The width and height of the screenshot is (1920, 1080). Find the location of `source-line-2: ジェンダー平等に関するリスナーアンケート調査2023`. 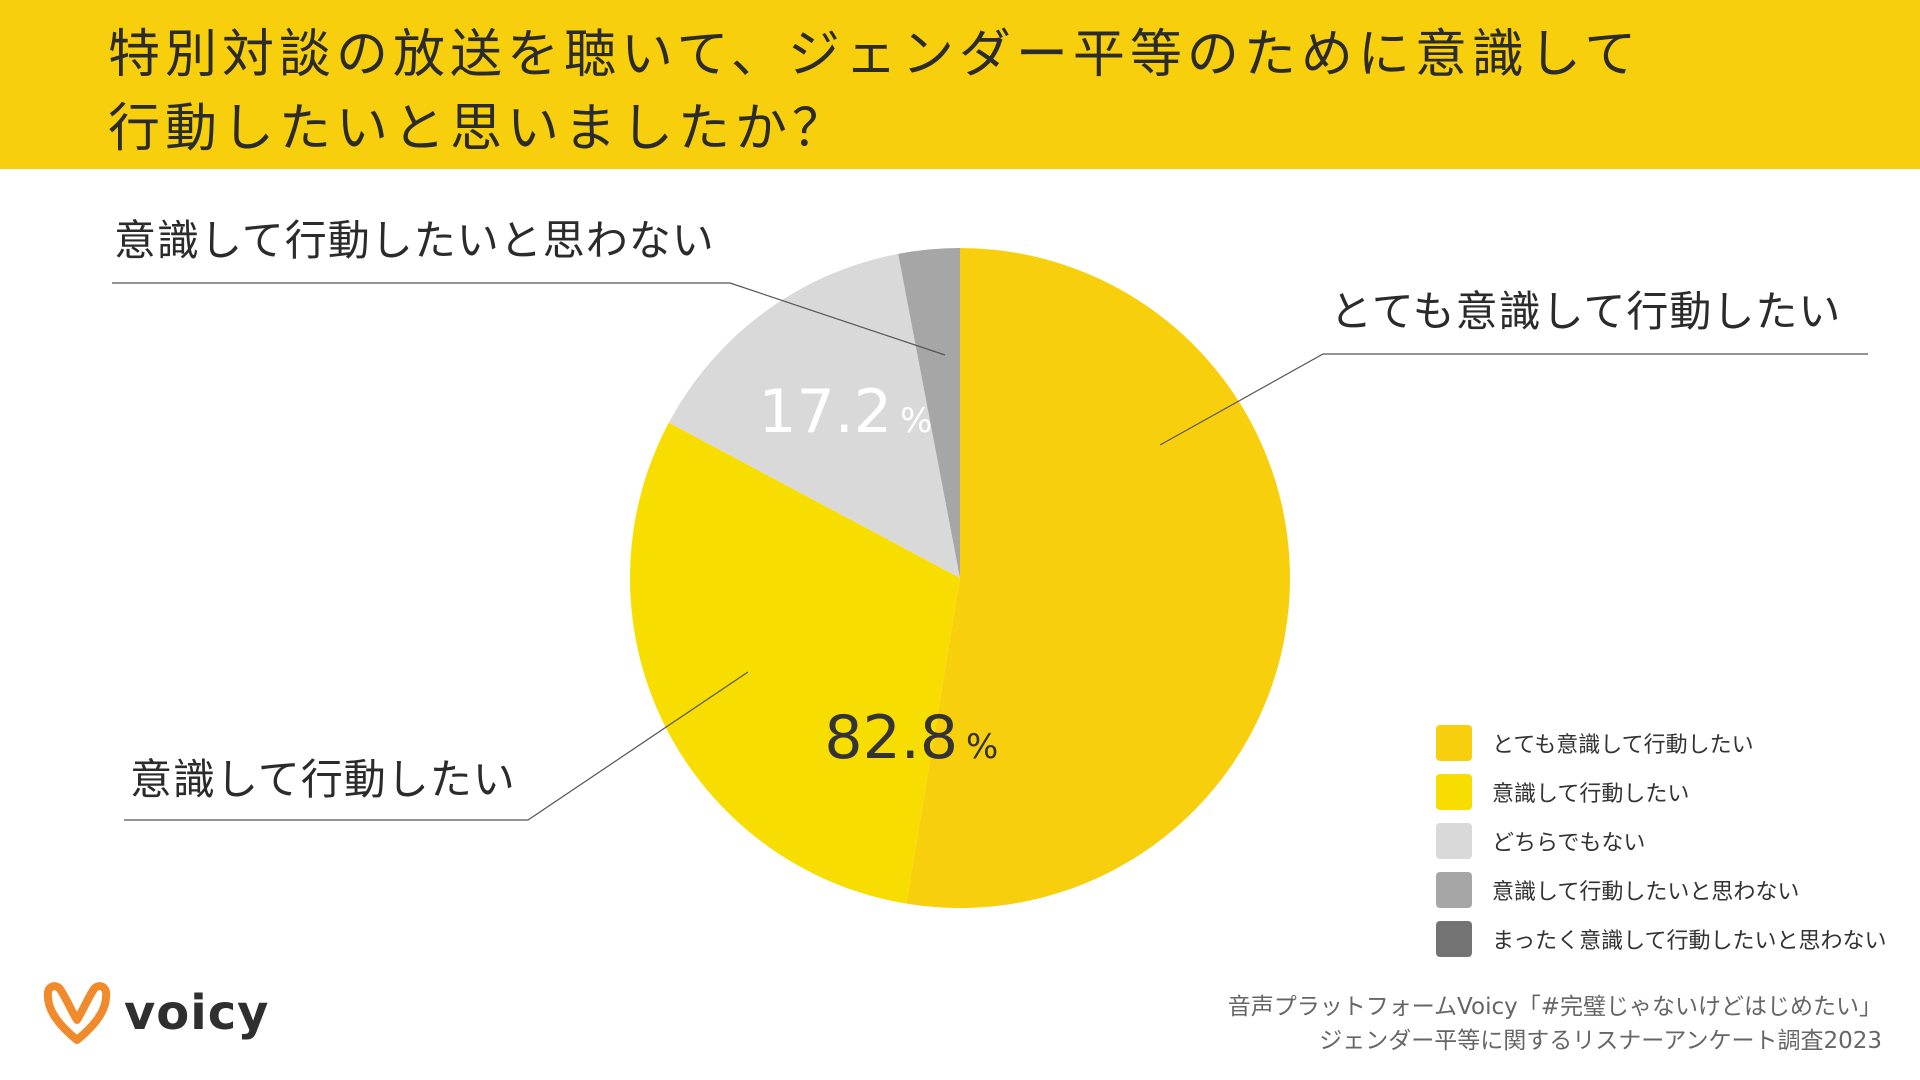

source-line-2: ジェンダー平等に関するリスナーアンケート調査2023 is located at coordinates (1600, 1041).